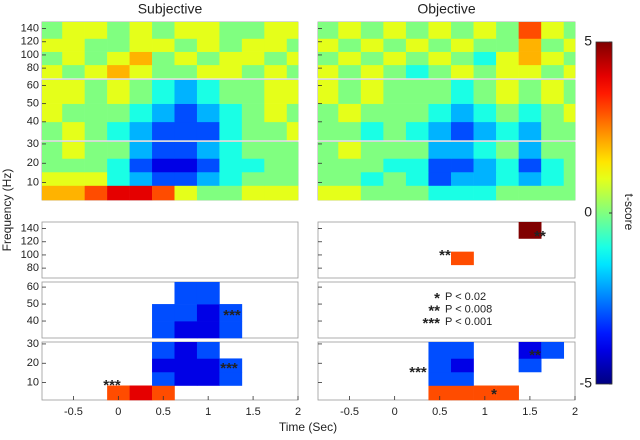  Describe the element at coordinates (232, 315) in the screenshot. I see `significance-stars: ***` at that location.